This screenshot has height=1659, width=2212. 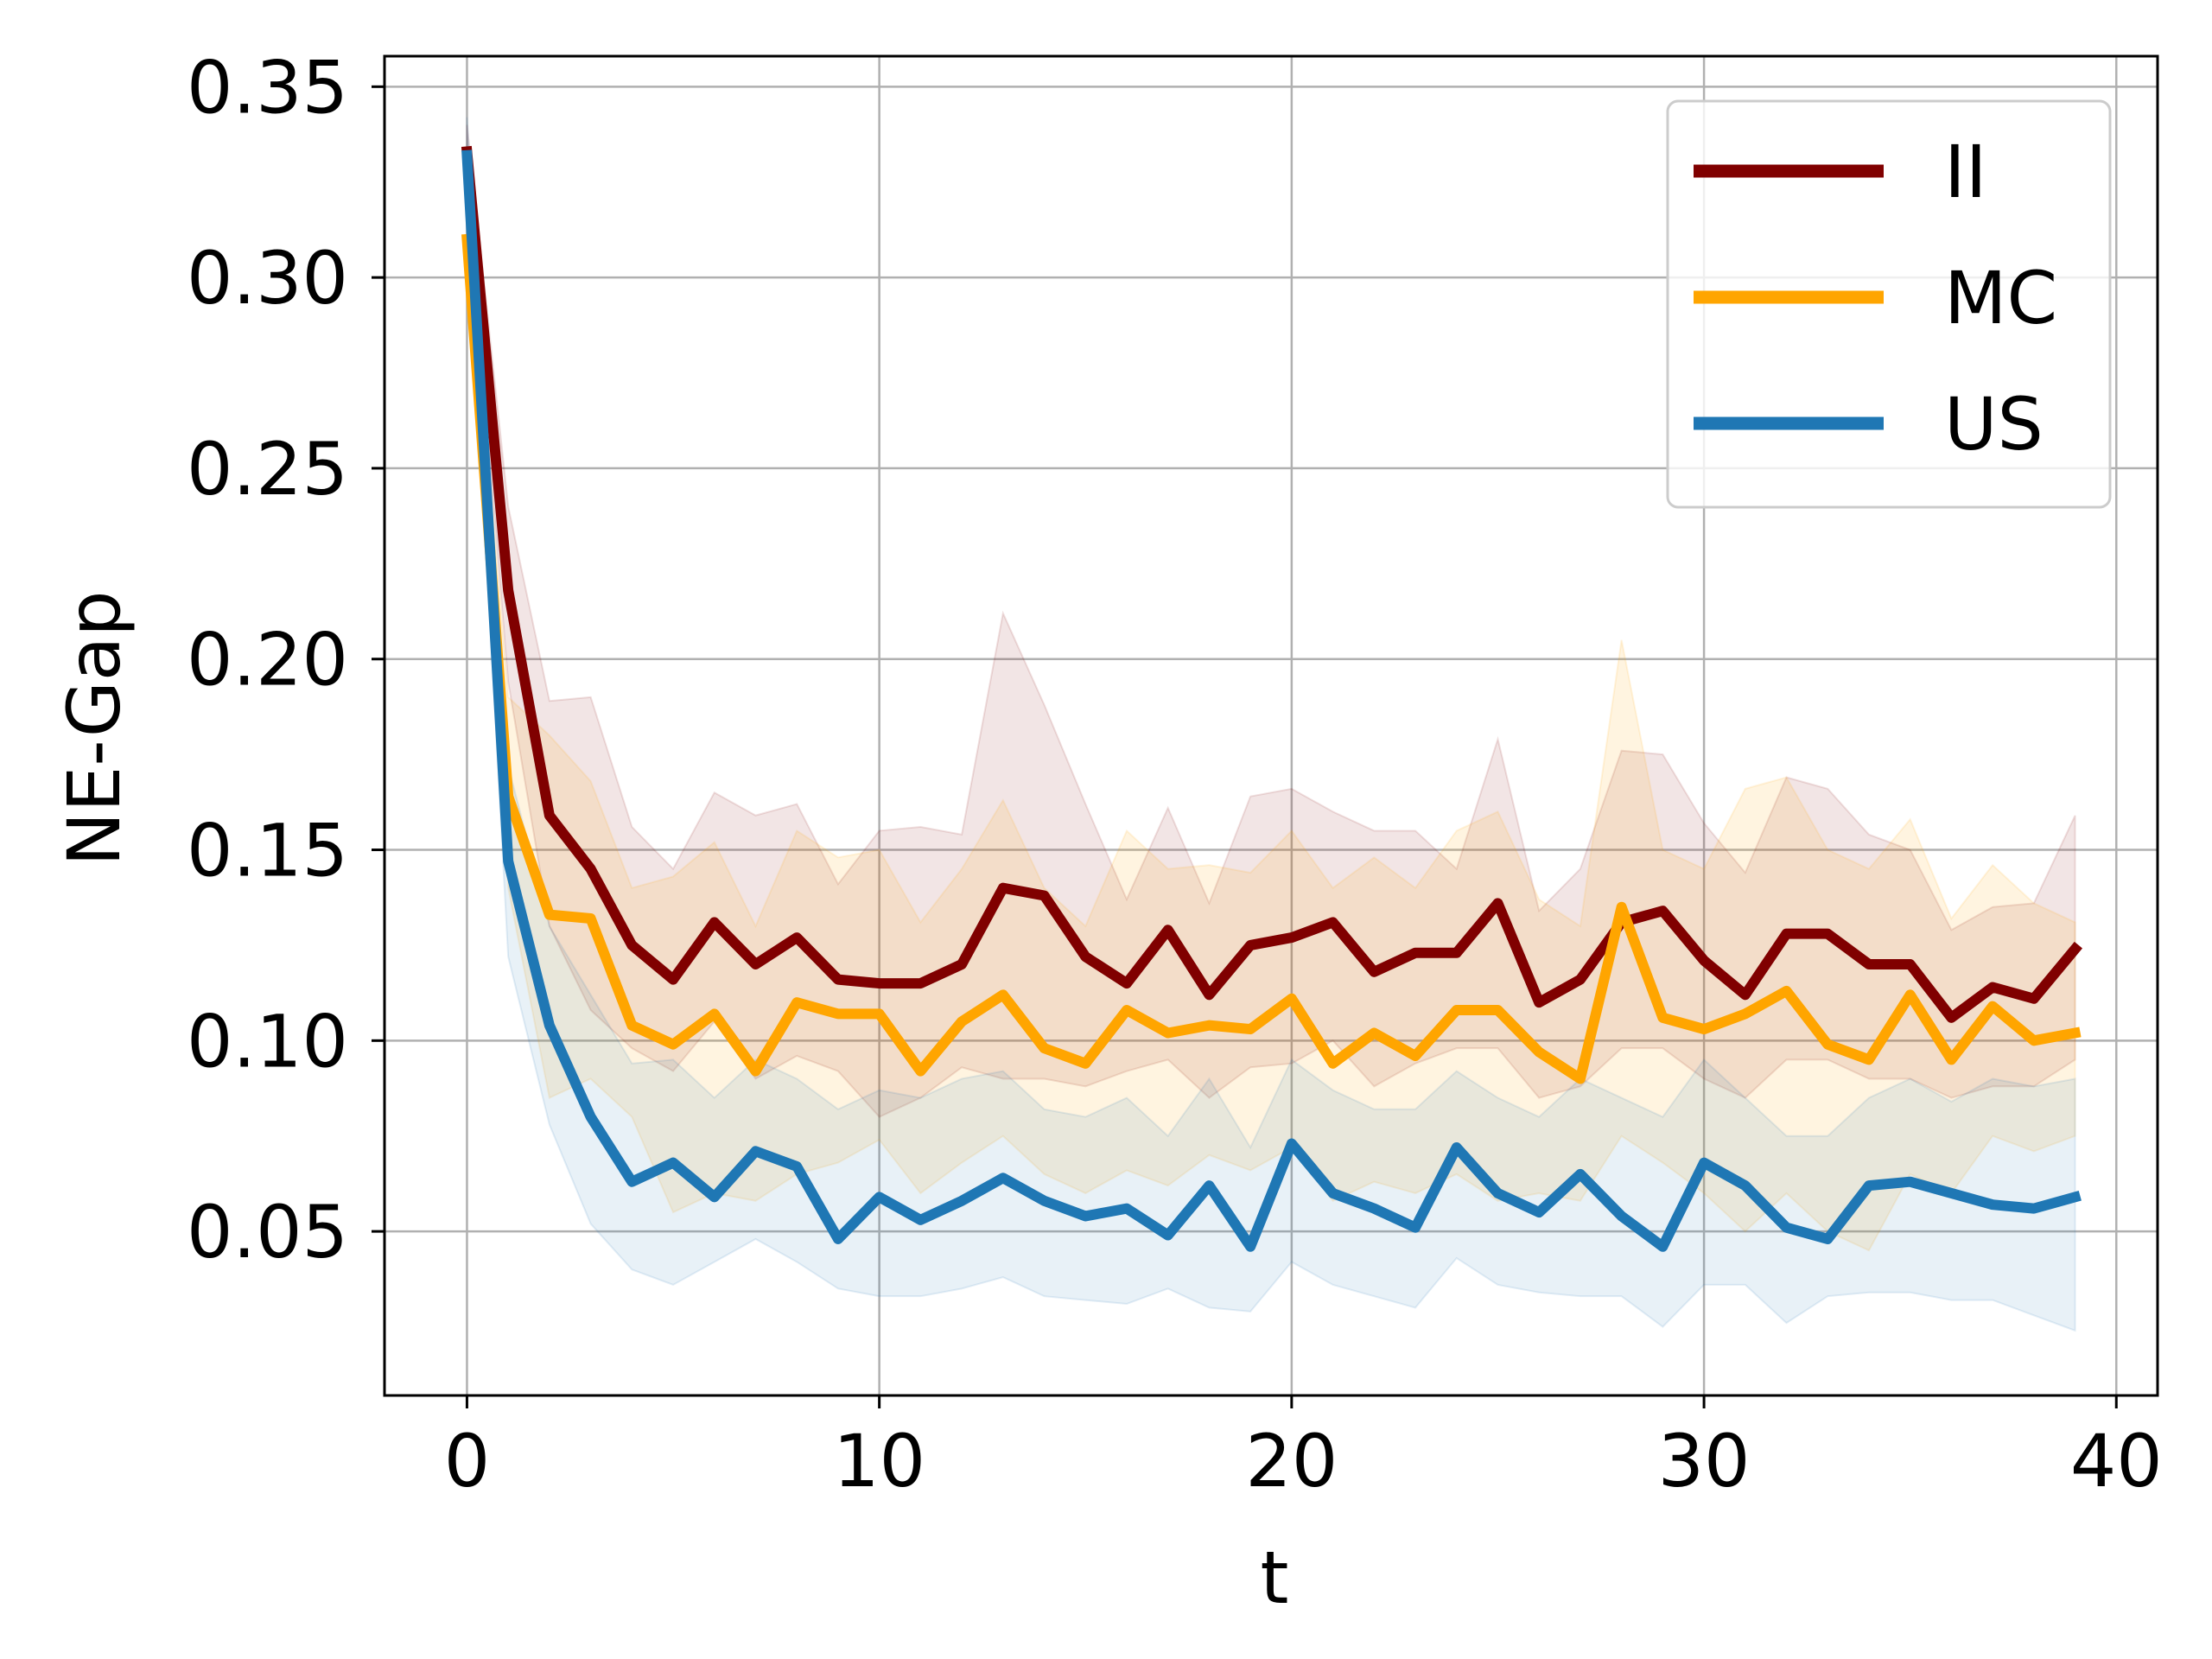 I want to click on legend-label-mc: MC, so click(x=2000, y=298).